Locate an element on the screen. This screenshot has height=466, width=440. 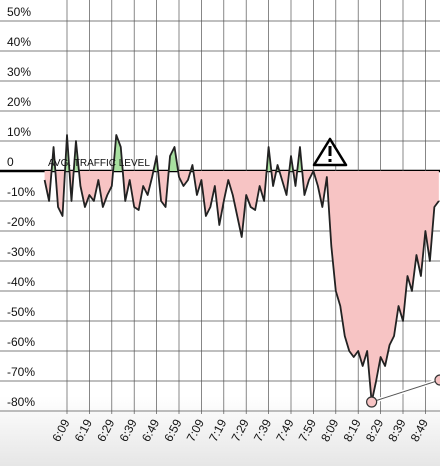
min-marker is located at coordinates (372, 402).